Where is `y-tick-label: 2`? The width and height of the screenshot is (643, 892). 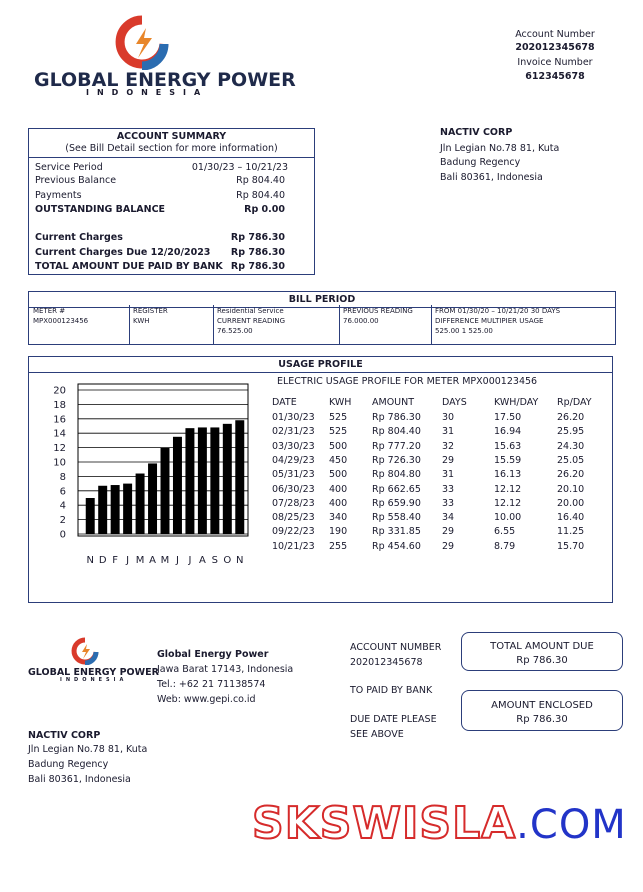
y-tick-label: 2 is located at coordinates (63, 520).